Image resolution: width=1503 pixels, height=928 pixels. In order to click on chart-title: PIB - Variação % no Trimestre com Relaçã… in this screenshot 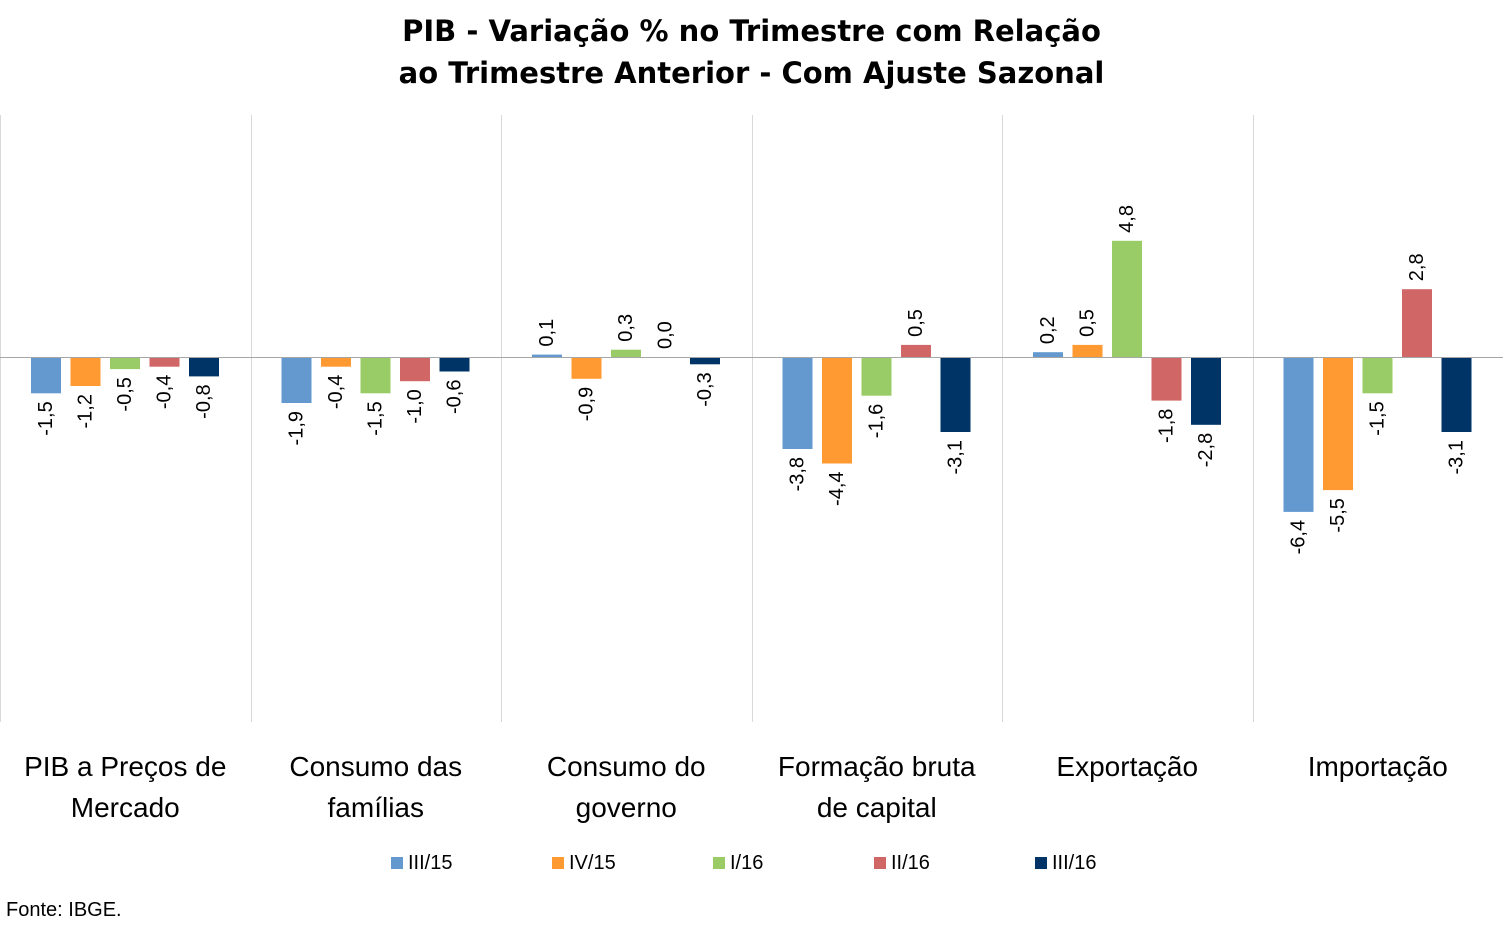, I will do `click(751, 52)`.